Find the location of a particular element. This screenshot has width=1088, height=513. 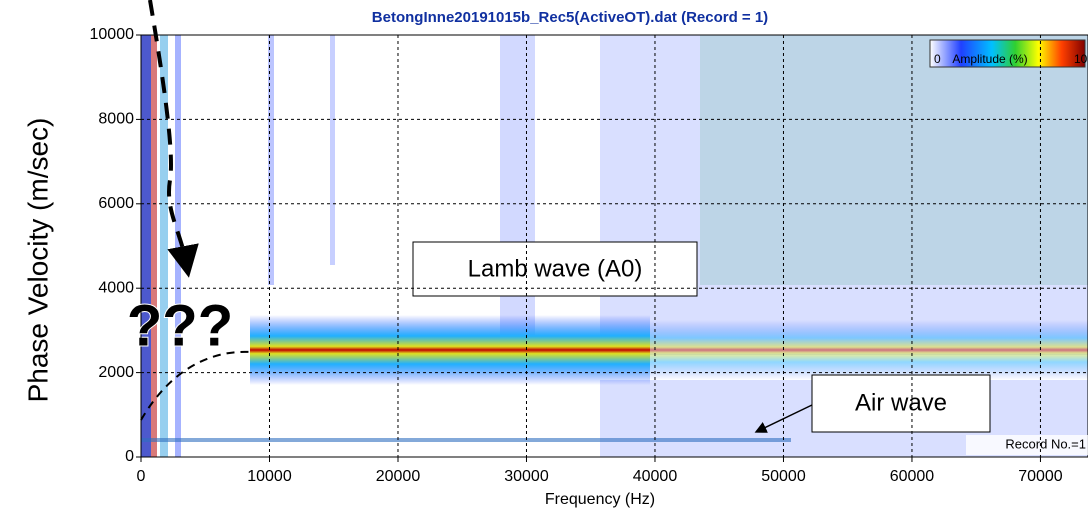

colorbar-tick-label: 0 is located at coordinates (937, 59).